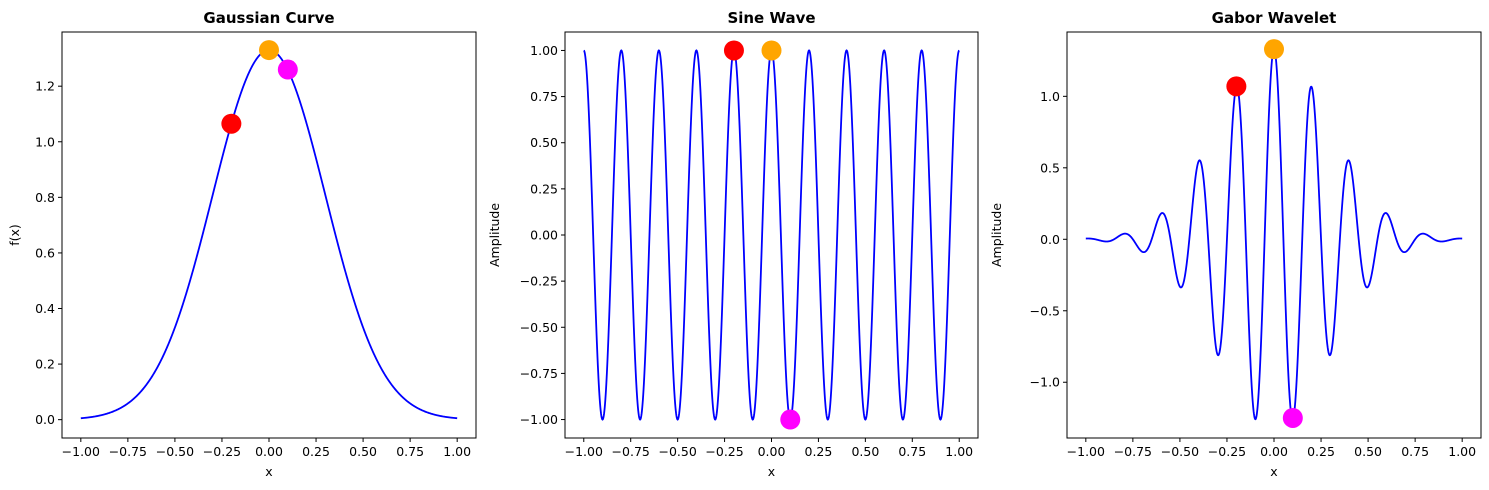 The height and width of the screenshot is (490, 1489). I want to click on y-tick-label: −0.5, so click(1045, 310).